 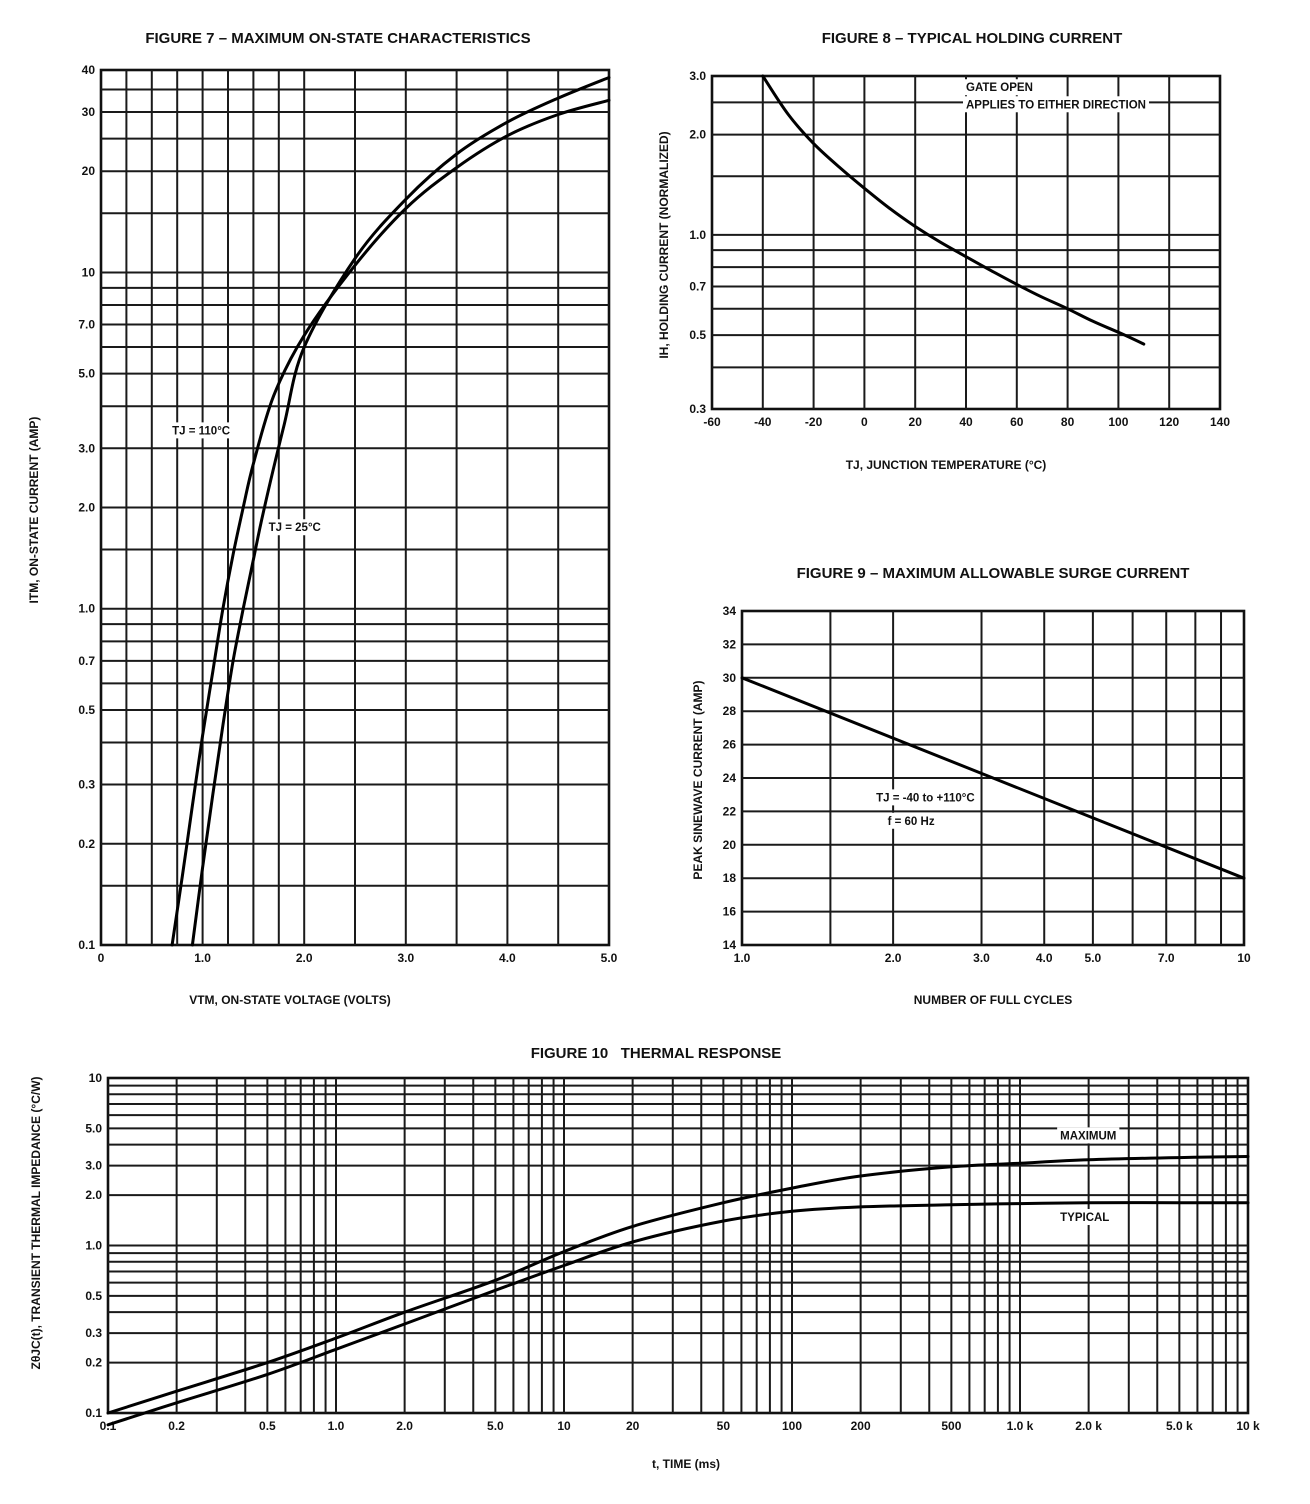 What do you see at coordinates (1020, 1426) in the screenshot?
I see `fig10-x-tick-label: 1.0 k` at bounding box center [1020, 1426].